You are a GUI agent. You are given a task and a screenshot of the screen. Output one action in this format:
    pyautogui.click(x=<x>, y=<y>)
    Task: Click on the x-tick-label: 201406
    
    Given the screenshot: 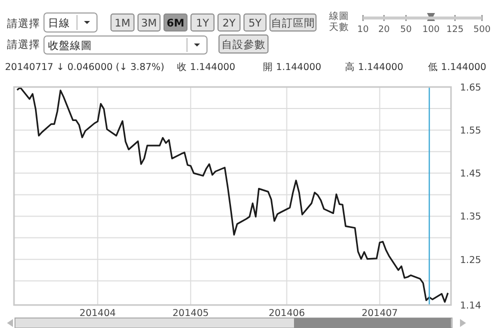 What is the action you would take?
    pyautogui.click(x=286, y=313)
    